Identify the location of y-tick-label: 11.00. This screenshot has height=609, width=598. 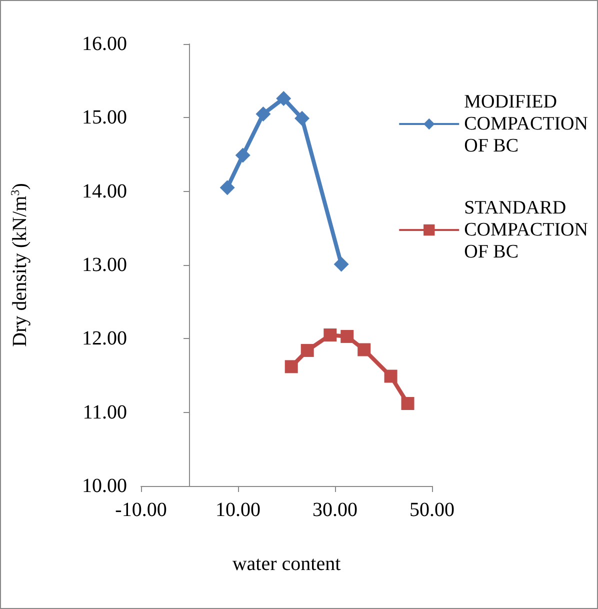
(104, 412).